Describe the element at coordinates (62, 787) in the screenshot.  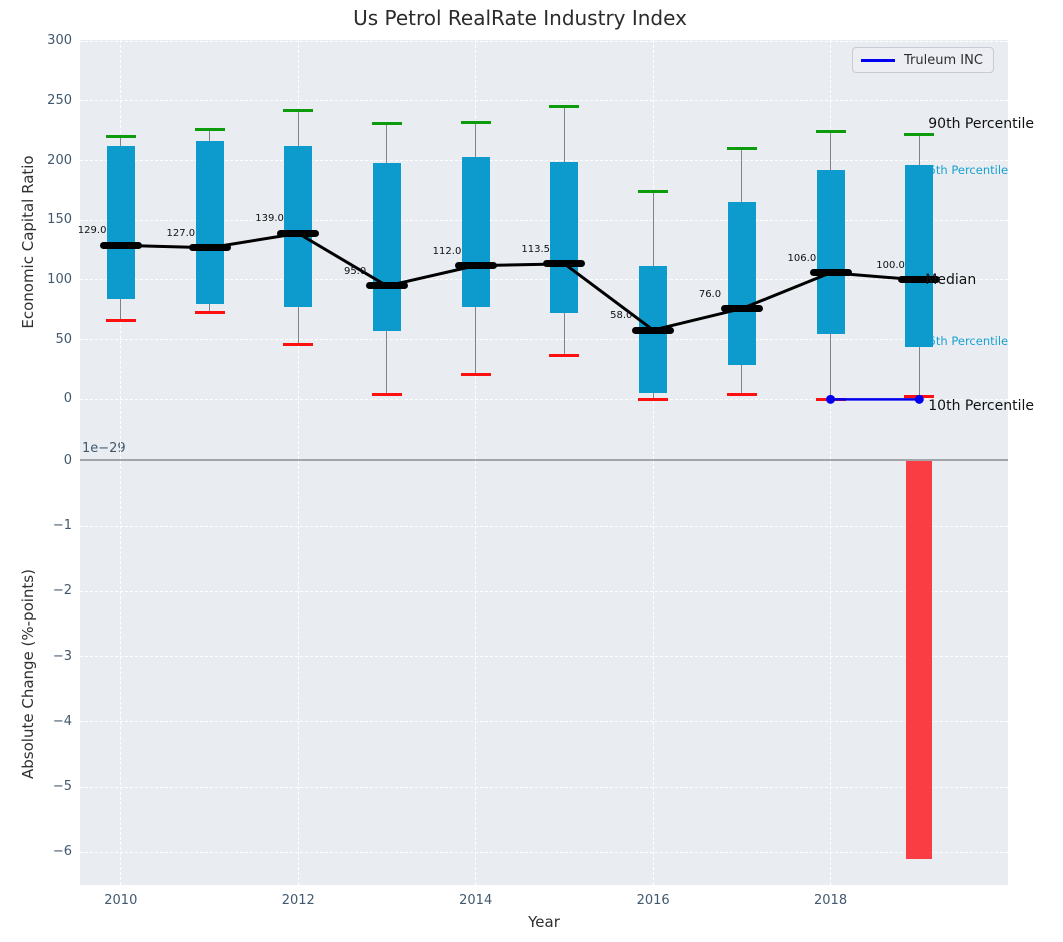
I see `bottom-y-tick-label: −5` at that location.